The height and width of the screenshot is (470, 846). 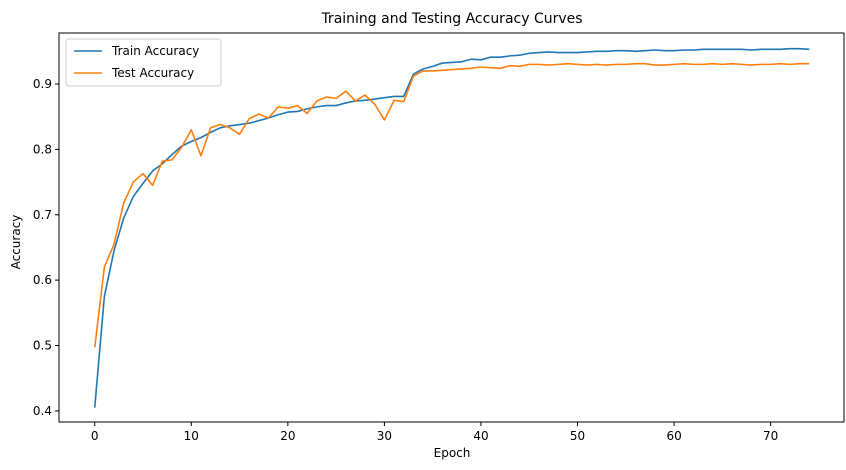 I want to click on x-tick-label: 70, so click(x=770, y=436).